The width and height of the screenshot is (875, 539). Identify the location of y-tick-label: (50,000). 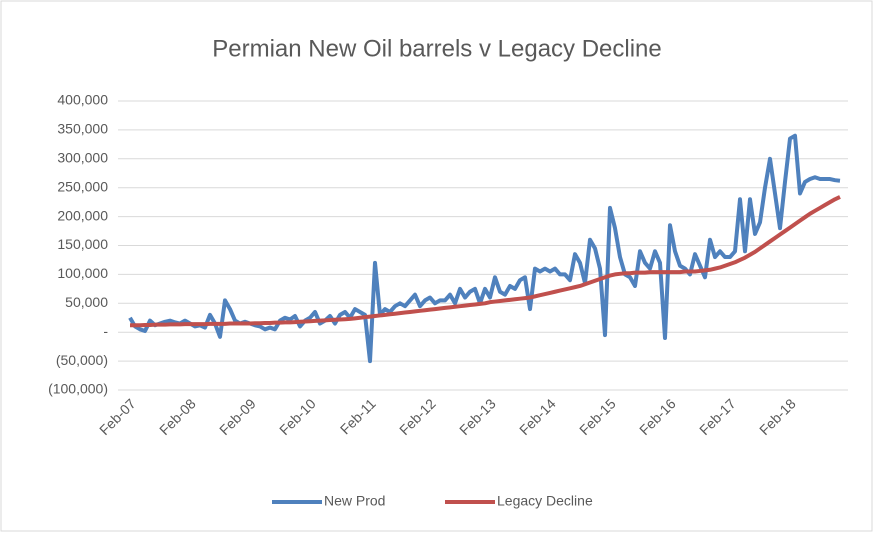
(82, 360).